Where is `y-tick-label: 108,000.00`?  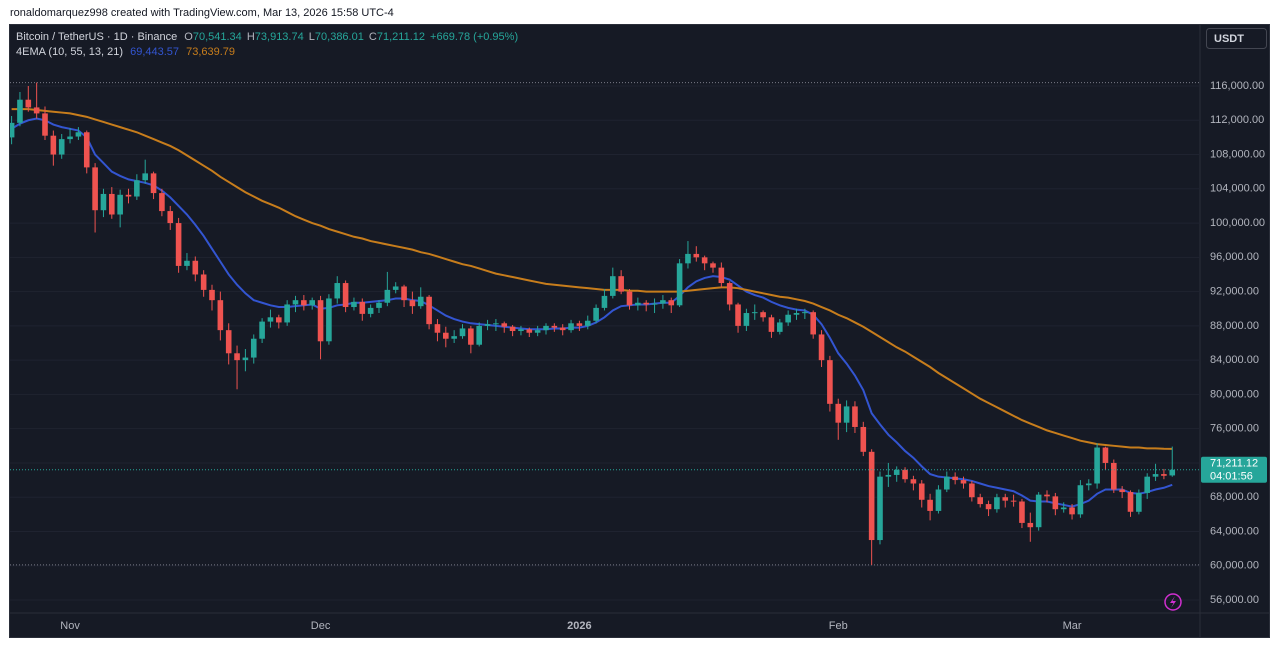
y-tick-label: 108,000.00 is located at coordinates (1237, 154).